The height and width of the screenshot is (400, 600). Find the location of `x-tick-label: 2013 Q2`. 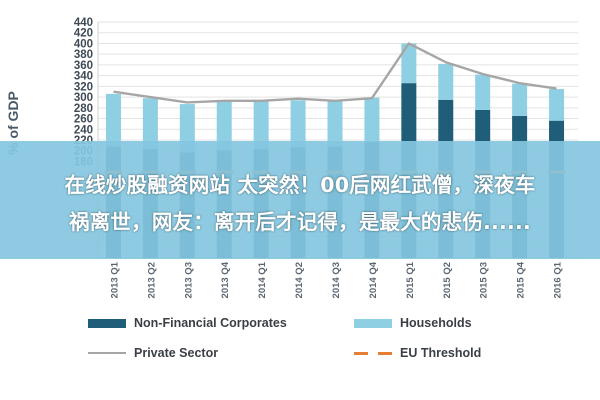

x-tick-label: 2013 Q2 is located at coordinates (151, 280).